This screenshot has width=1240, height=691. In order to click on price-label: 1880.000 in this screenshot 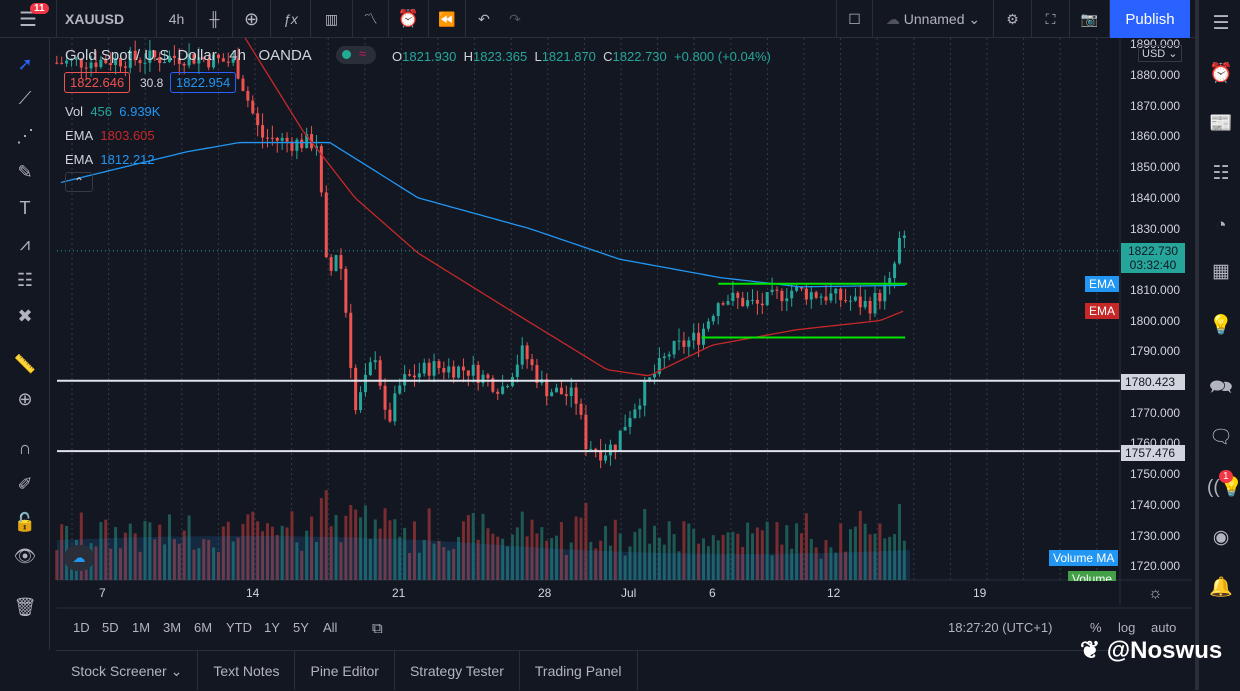, I will do `click(1155, 75)`.